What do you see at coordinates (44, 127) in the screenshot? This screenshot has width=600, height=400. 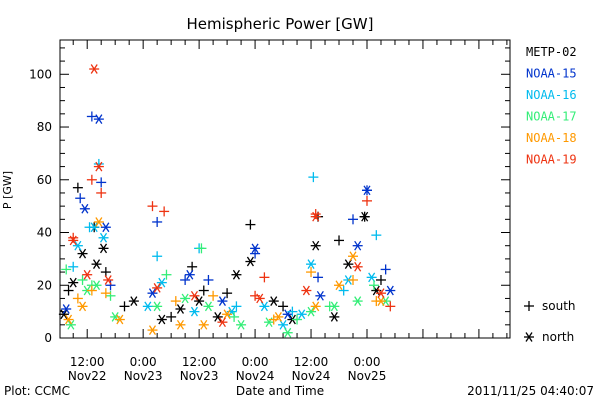 I see `y-tick-label: 80` at bounding box center [44, 127].